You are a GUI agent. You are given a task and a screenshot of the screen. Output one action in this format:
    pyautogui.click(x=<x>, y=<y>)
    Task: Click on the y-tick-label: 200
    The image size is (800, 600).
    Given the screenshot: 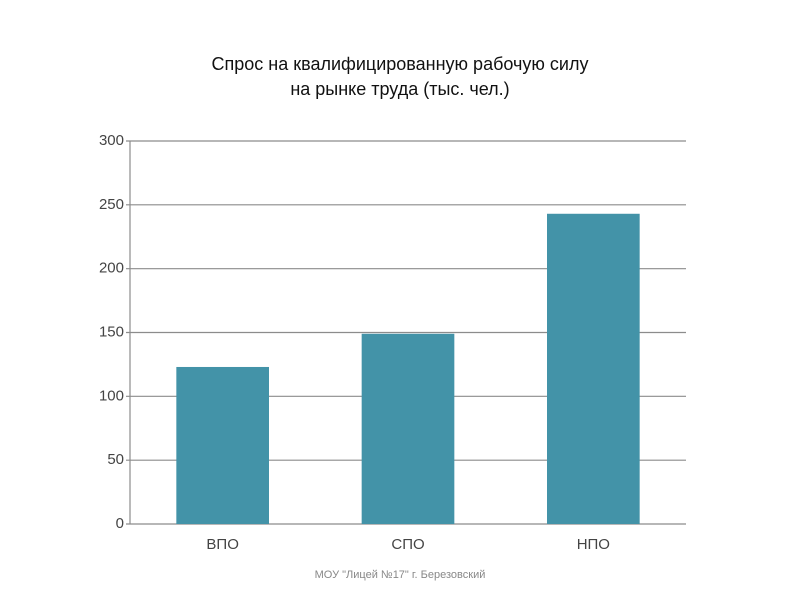 What is the action you would take?
    pyautogui.click(x=111, y=268)
    